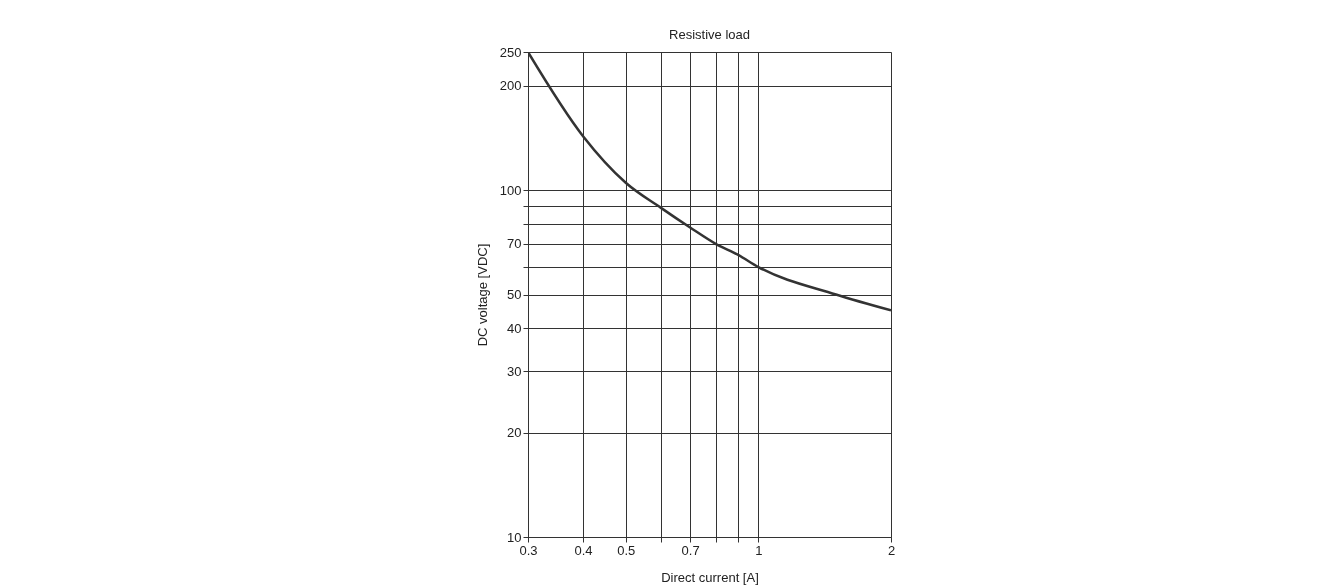  What do you see at coordinates (583, 550) in the screenshot?
I see `x-tick-label: 0.4` at bounding box center [583, 550].